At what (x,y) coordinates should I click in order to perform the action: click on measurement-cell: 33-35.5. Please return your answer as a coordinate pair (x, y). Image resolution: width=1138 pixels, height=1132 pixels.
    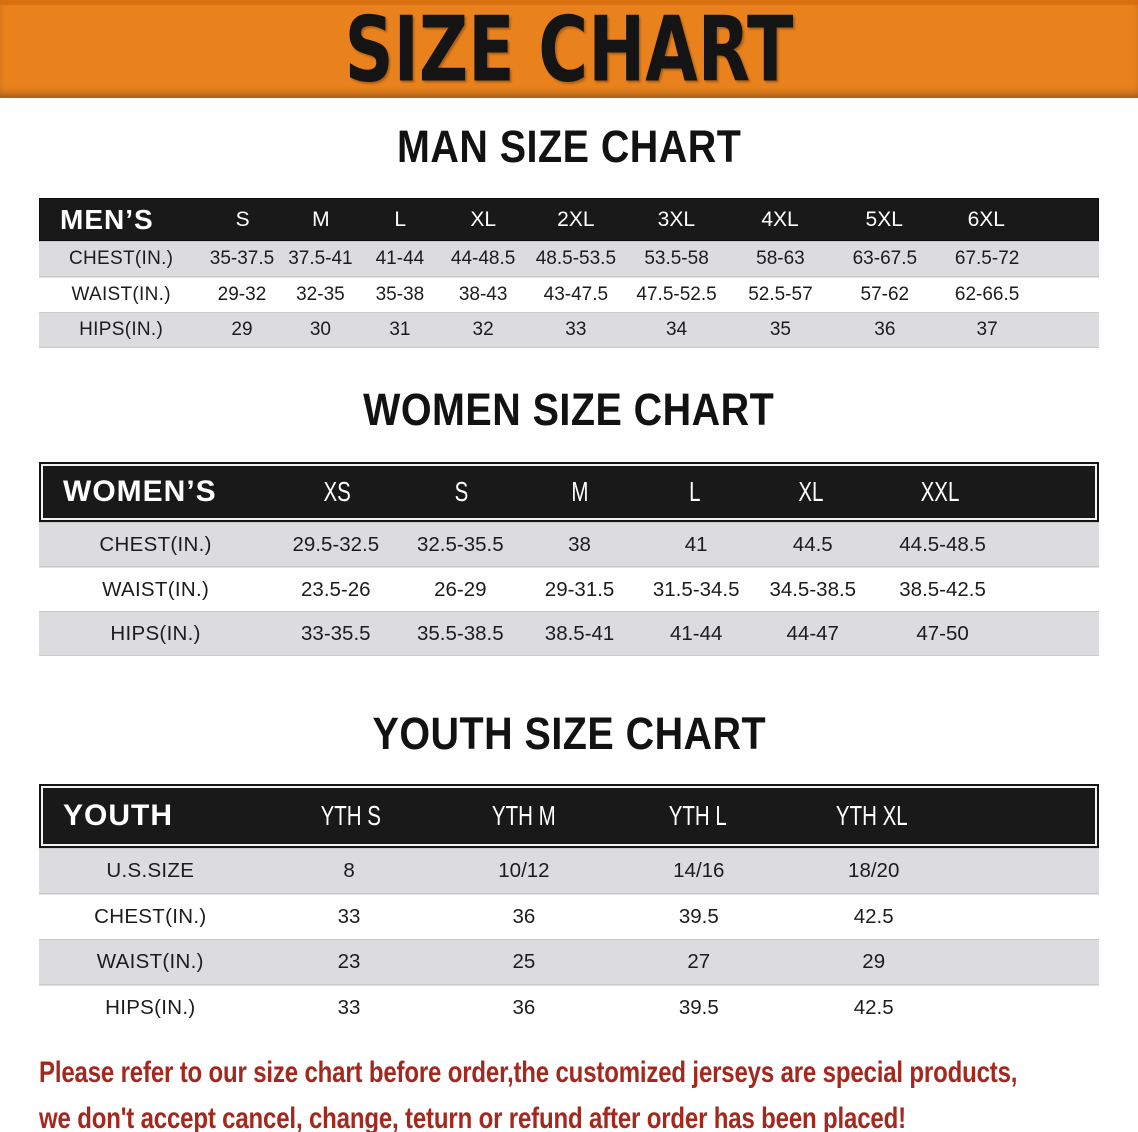
    Looking at the image, I should click on (336, 633).